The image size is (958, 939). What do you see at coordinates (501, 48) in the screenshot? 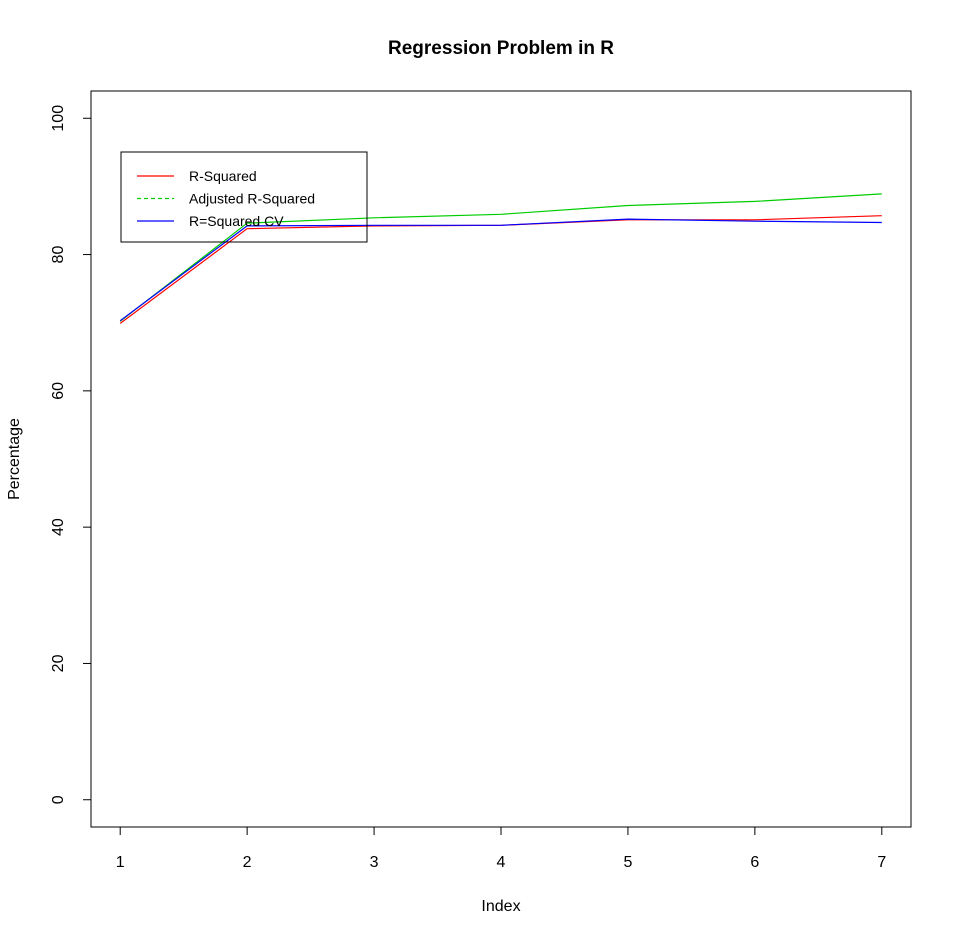
I see `chart-title: Regression Problem in R` at bounding box center [501, 48].